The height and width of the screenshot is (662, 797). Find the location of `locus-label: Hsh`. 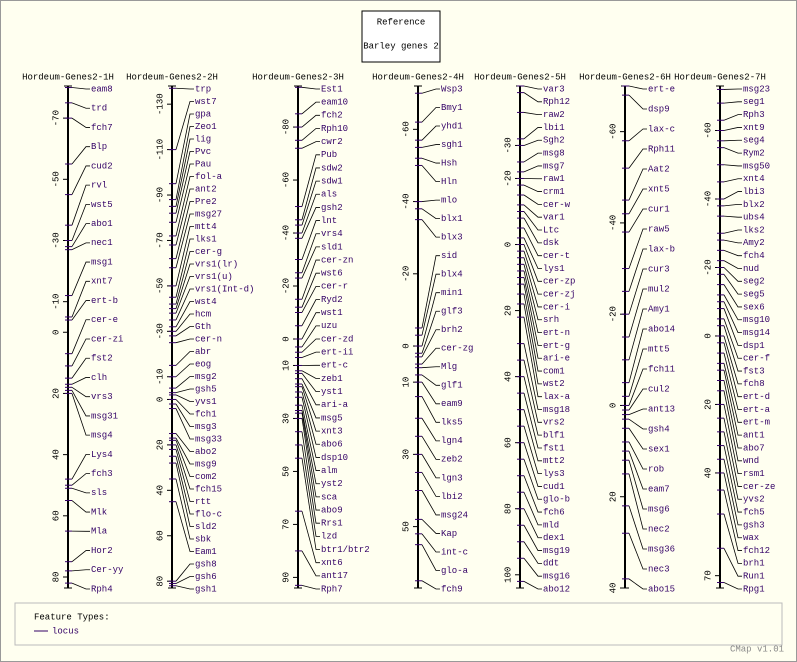

locus-label: Hsh is located at coordinates (449, 163).